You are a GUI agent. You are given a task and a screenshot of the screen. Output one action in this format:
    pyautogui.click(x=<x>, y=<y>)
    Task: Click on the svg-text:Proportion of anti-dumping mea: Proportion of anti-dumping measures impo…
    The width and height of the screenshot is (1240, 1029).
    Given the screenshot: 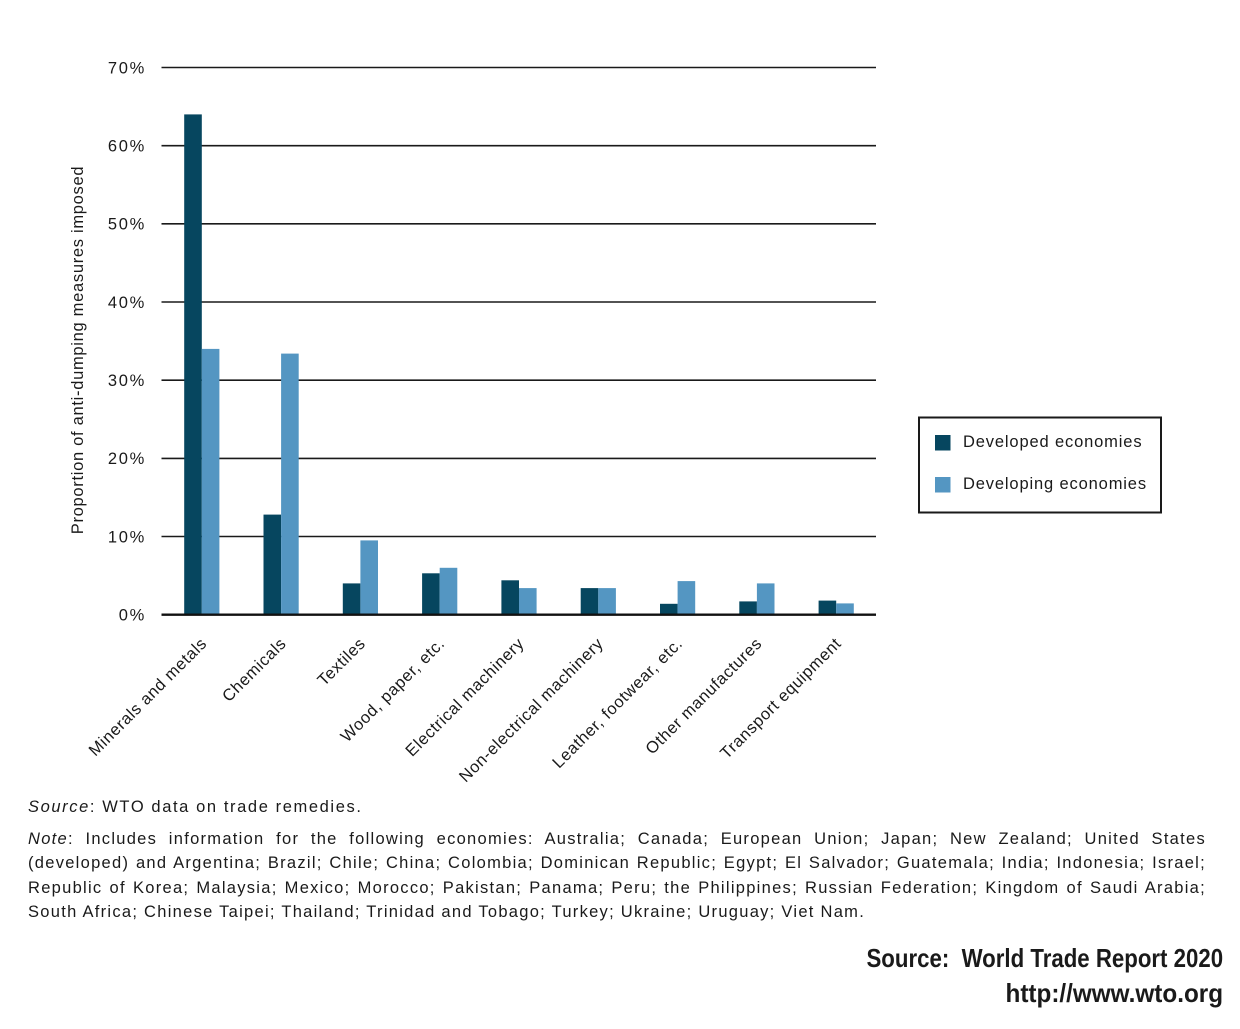 What is the action you would take?
    pyautogui.click(x=78, y=350)
    